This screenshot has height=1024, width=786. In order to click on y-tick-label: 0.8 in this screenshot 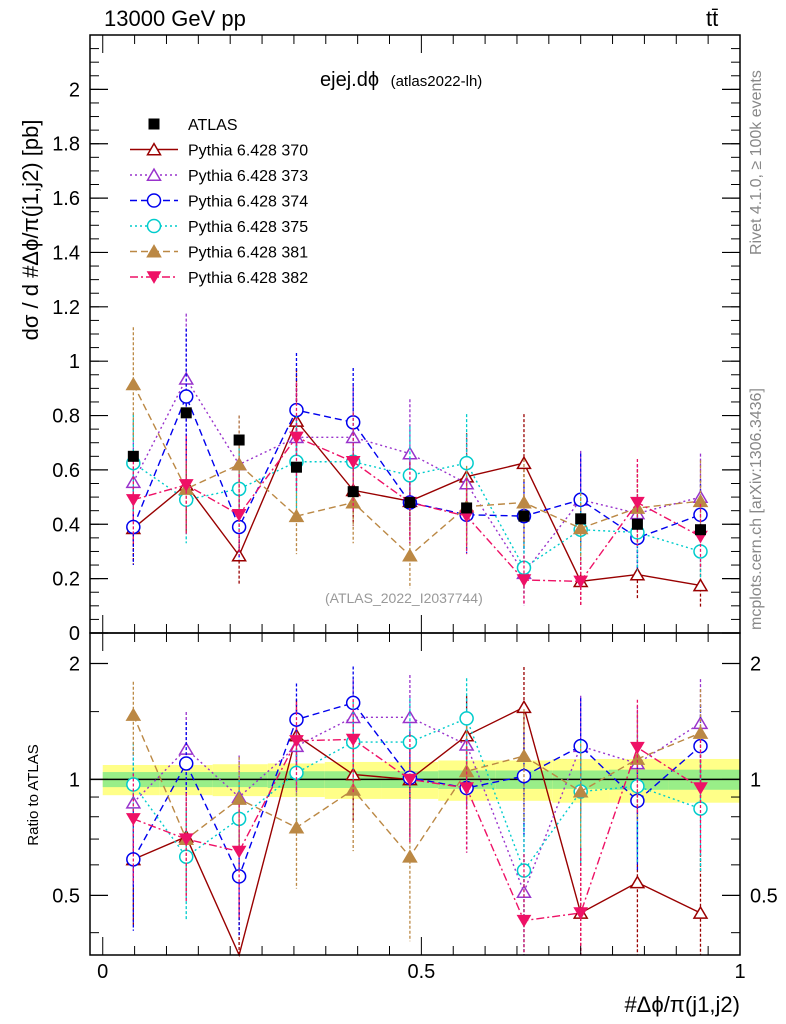, I will do `click(66, 417)`.